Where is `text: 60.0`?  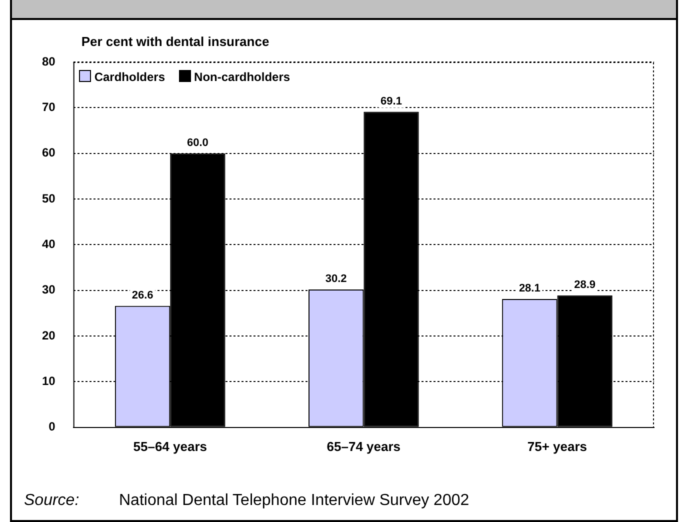 text: 60.0 is located at coordinates (197, 142).